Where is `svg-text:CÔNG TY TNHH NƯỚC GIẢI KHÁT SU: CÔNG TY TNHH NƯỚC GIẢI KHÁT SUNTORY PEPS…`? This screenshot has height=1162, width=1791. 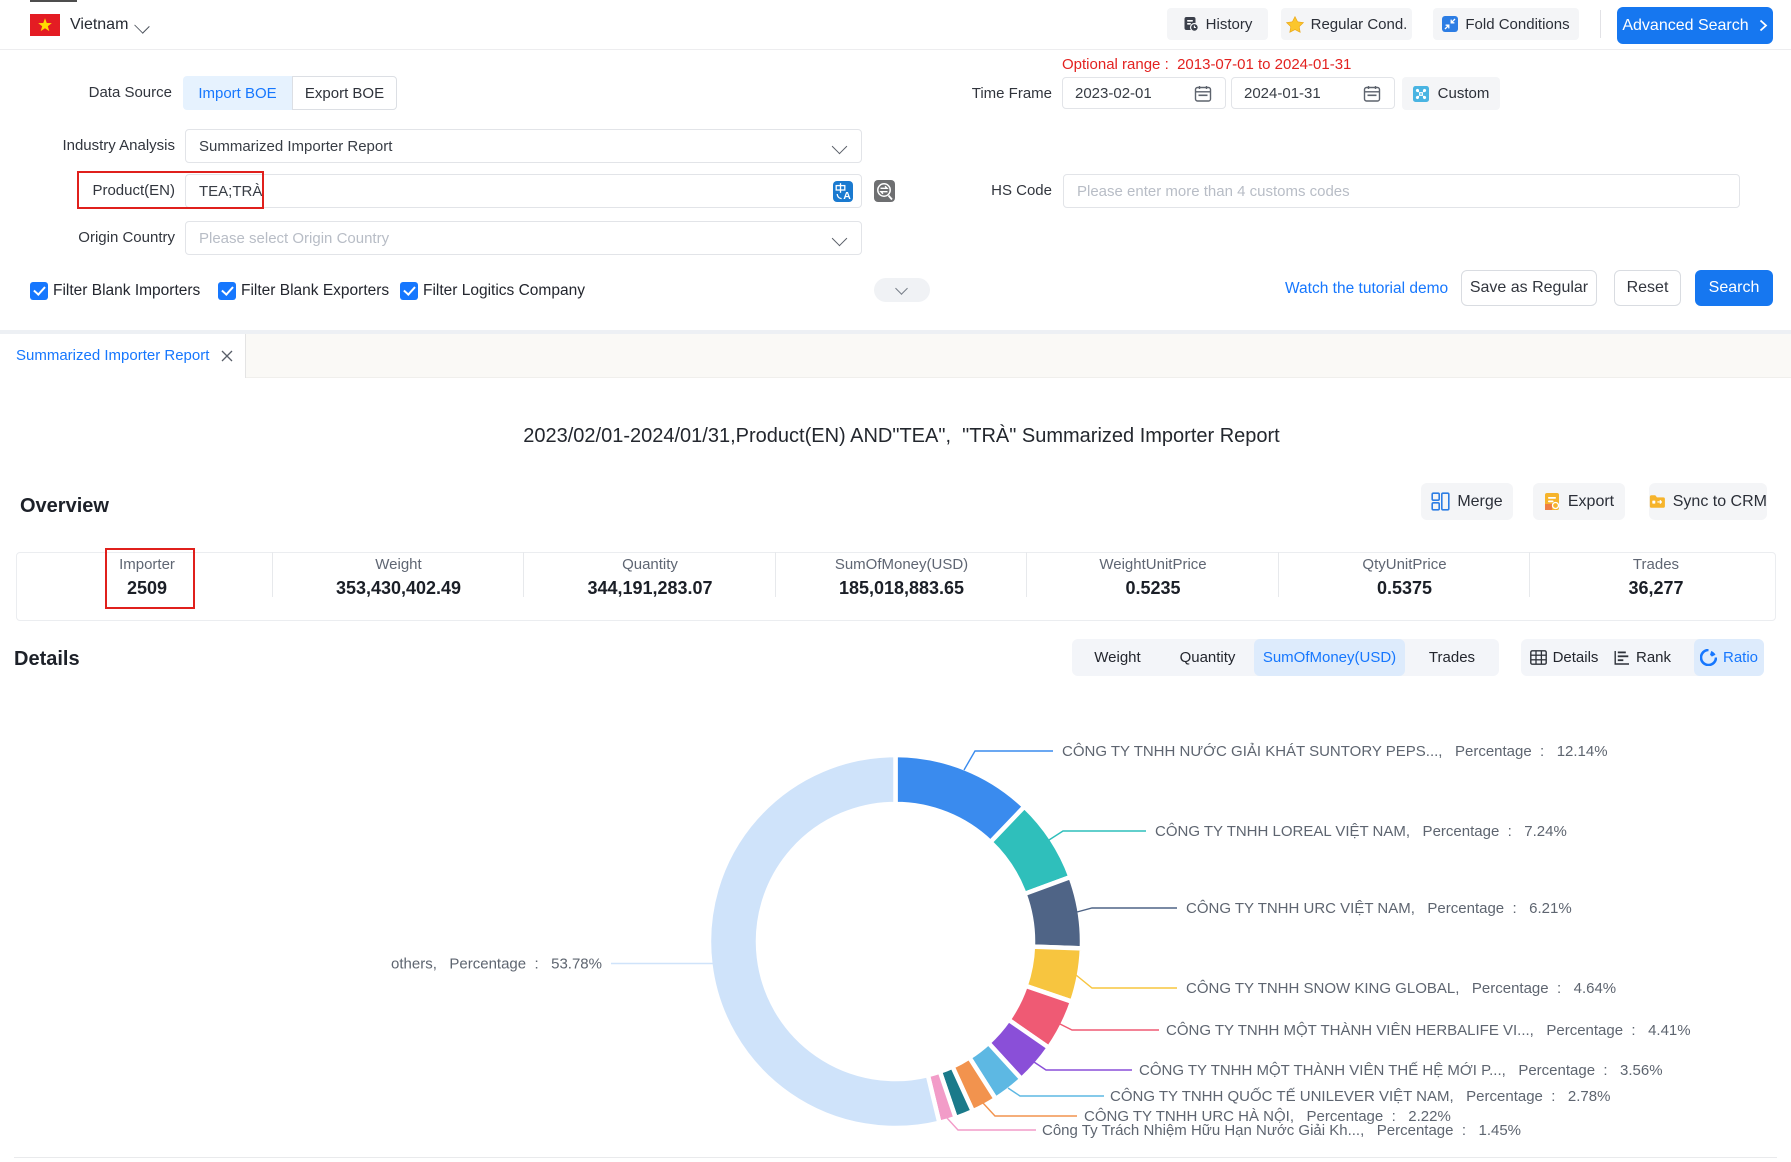
svg-text:CÔNG TY TNHH NƯỚC GIẢI KHÁT SU: CÔNG TY TNHH NƯỚC GIẢI KHÁT SUNTORY PEPS… is located at coordinates (1335, 751).